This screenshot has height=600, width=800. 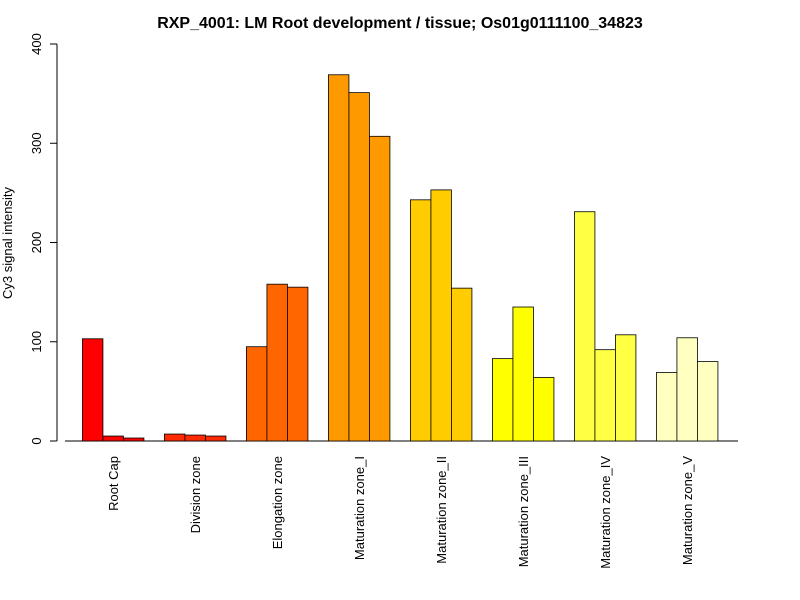 What do you see at coordinates (36, 440) in the screenshot?
I see `y-tick-label: 0` at bounding box center [36, 440].